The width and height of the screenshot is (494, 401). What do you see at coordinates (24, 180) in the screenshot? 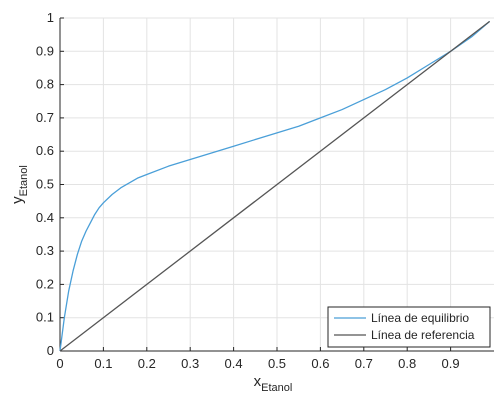
I see `y-axis-label-sub: Etanol` at bounding box center [24, 180].